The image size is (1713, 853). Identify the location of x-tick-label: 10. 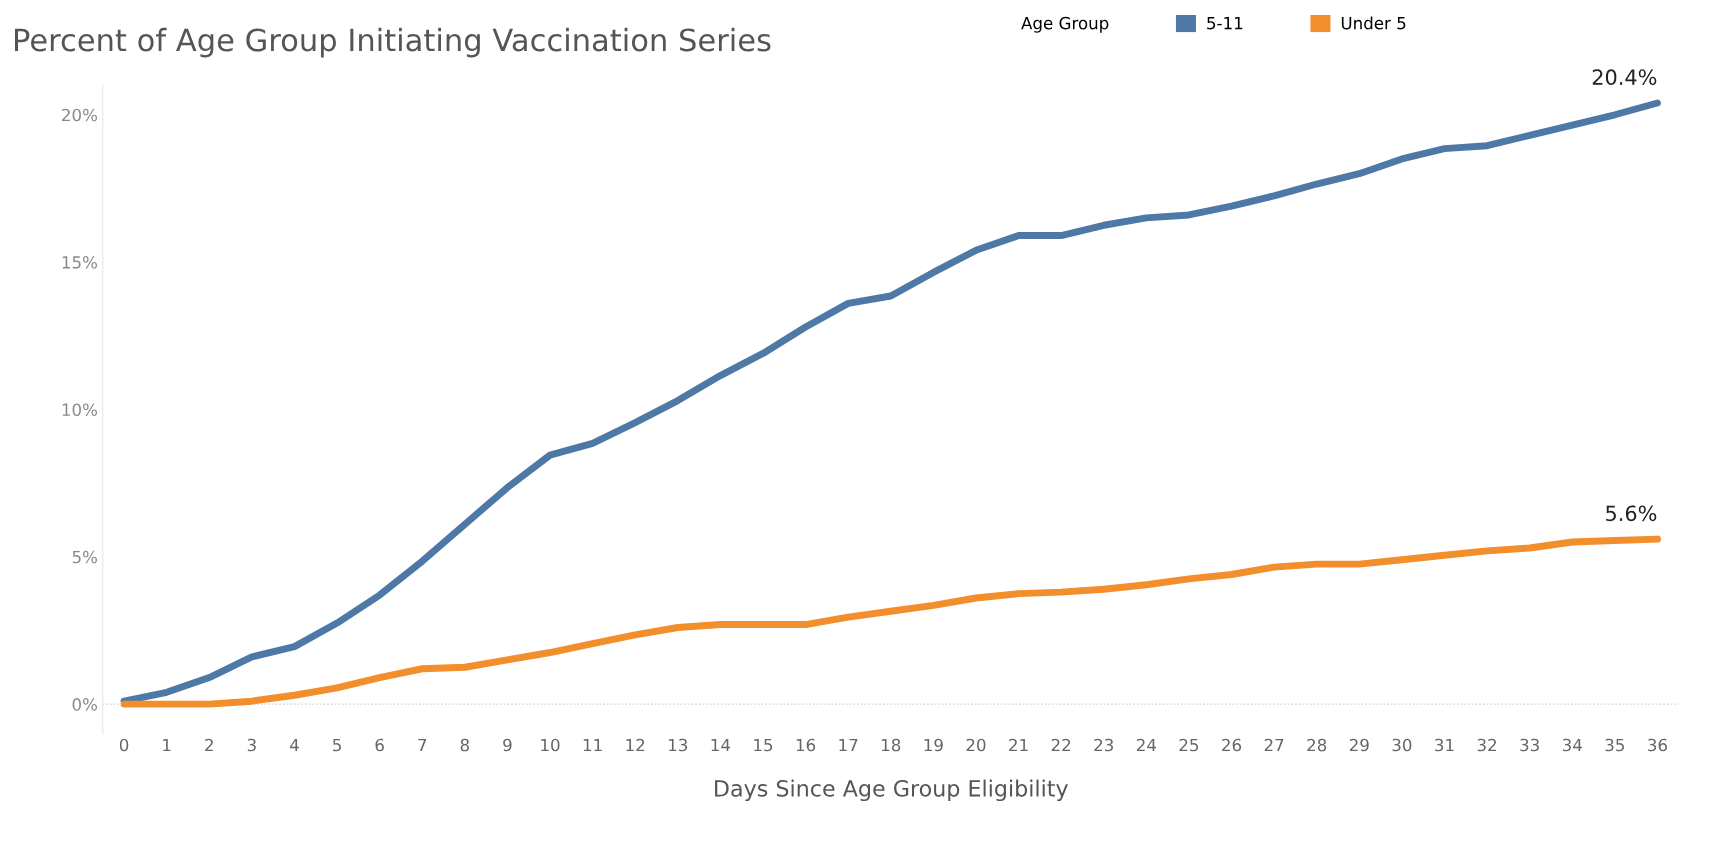
(550, 745).